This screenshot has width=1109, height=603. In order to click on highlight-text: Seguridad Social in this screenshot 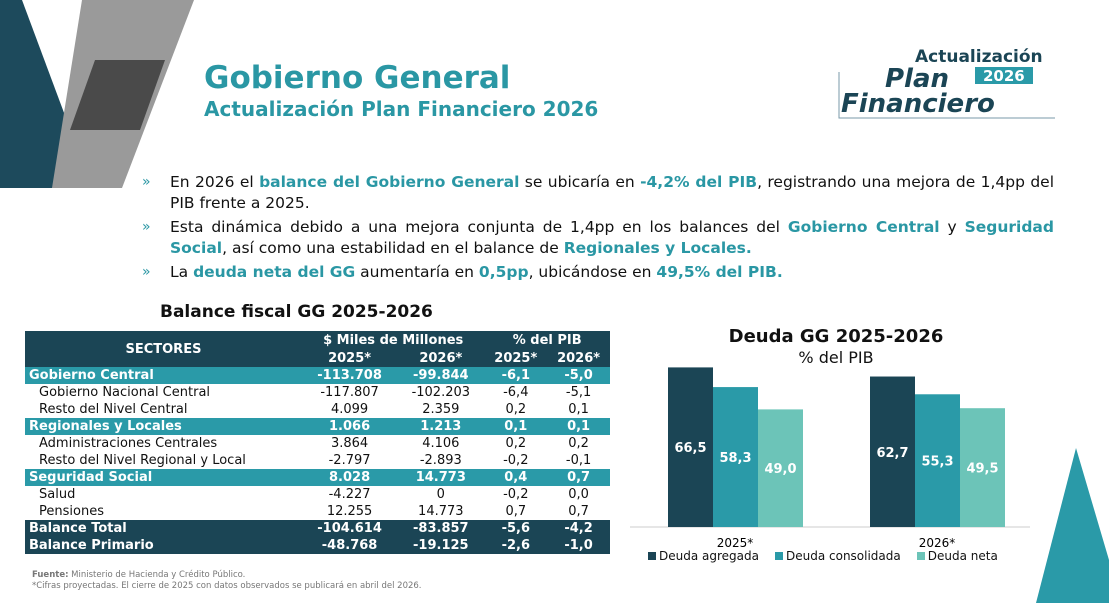, I will do `click(612, 237)`.